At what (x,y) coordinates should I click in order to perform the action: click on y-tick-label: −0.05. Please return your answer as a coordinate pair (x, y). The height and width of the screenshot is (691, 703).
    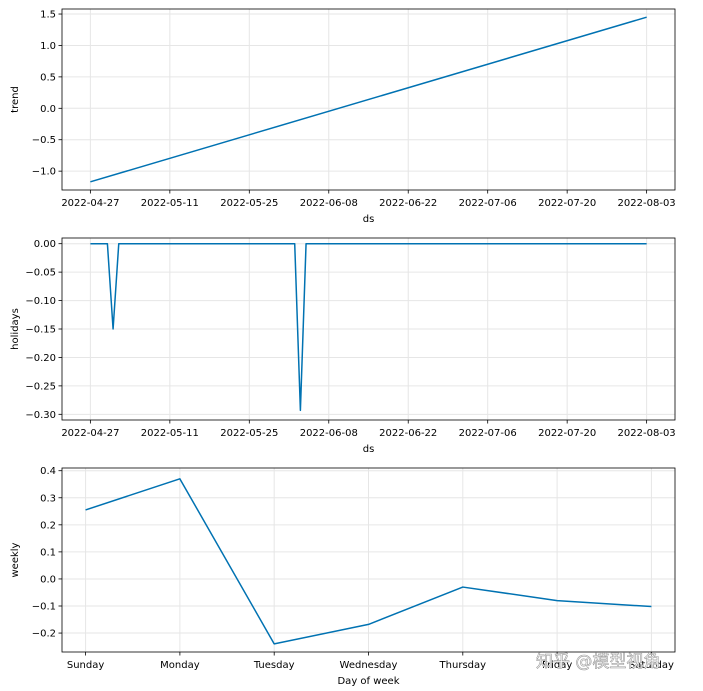
    Looking at the image, I should click on (40, 273).